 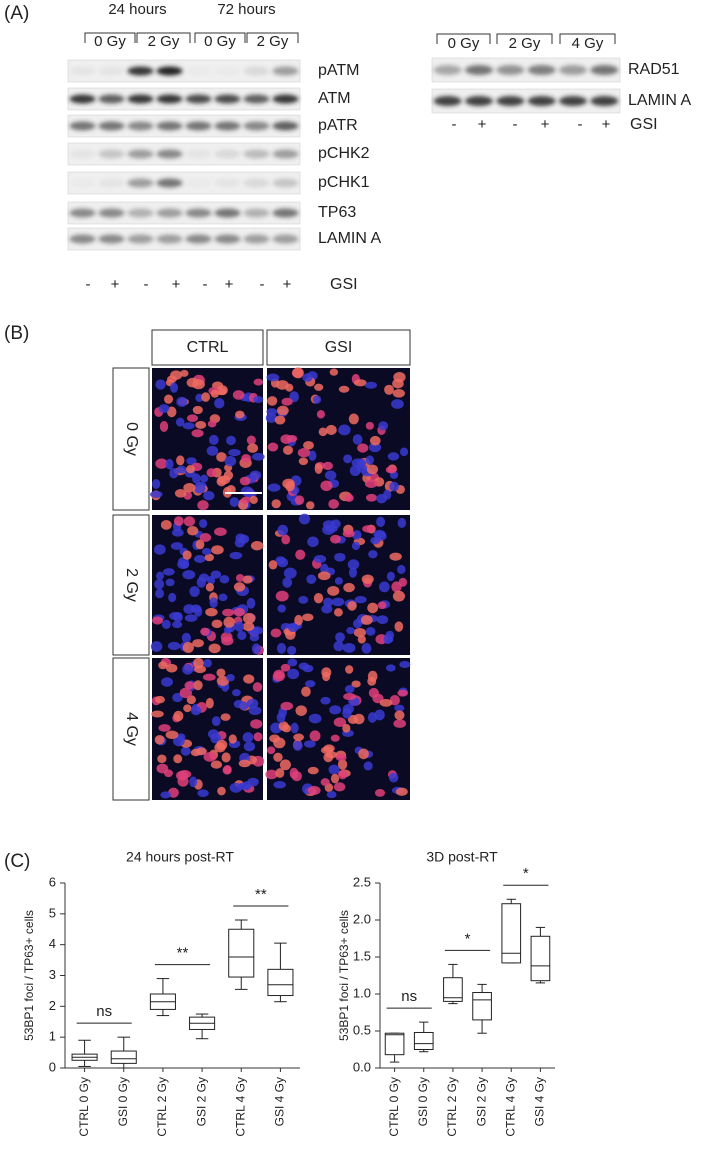 What do you see at coordinates (337, 212) in the screenshot?
I see `protein-label: TP63` at bounding box center [337, 212].